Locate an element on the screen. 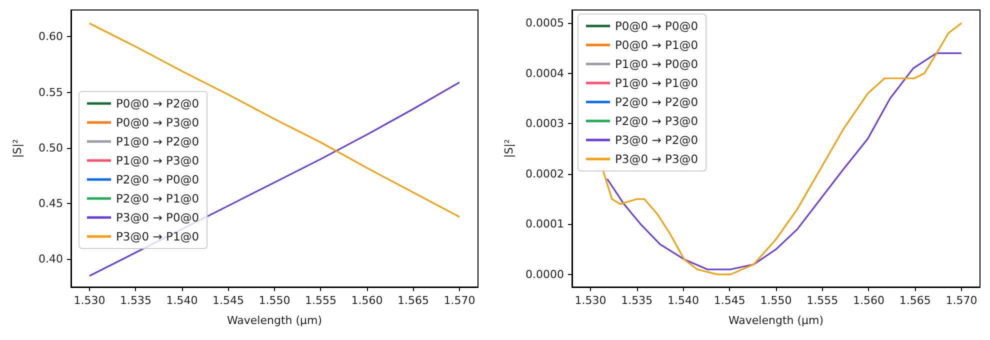 This screenshot has width=990, height=340. y-tick-label: 0.0001 is located at coordinates (545, 224).